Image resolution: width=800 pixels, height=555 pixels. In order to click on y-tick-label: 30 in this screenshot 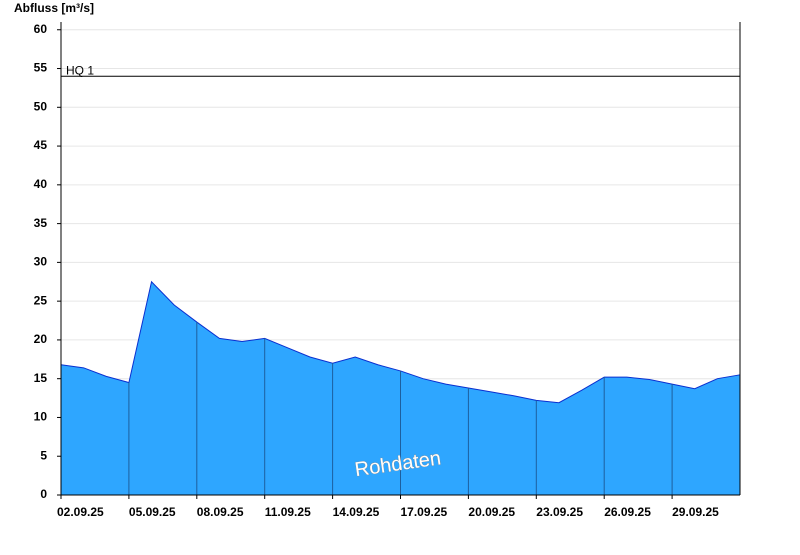, I will do `click(41, 262)`.